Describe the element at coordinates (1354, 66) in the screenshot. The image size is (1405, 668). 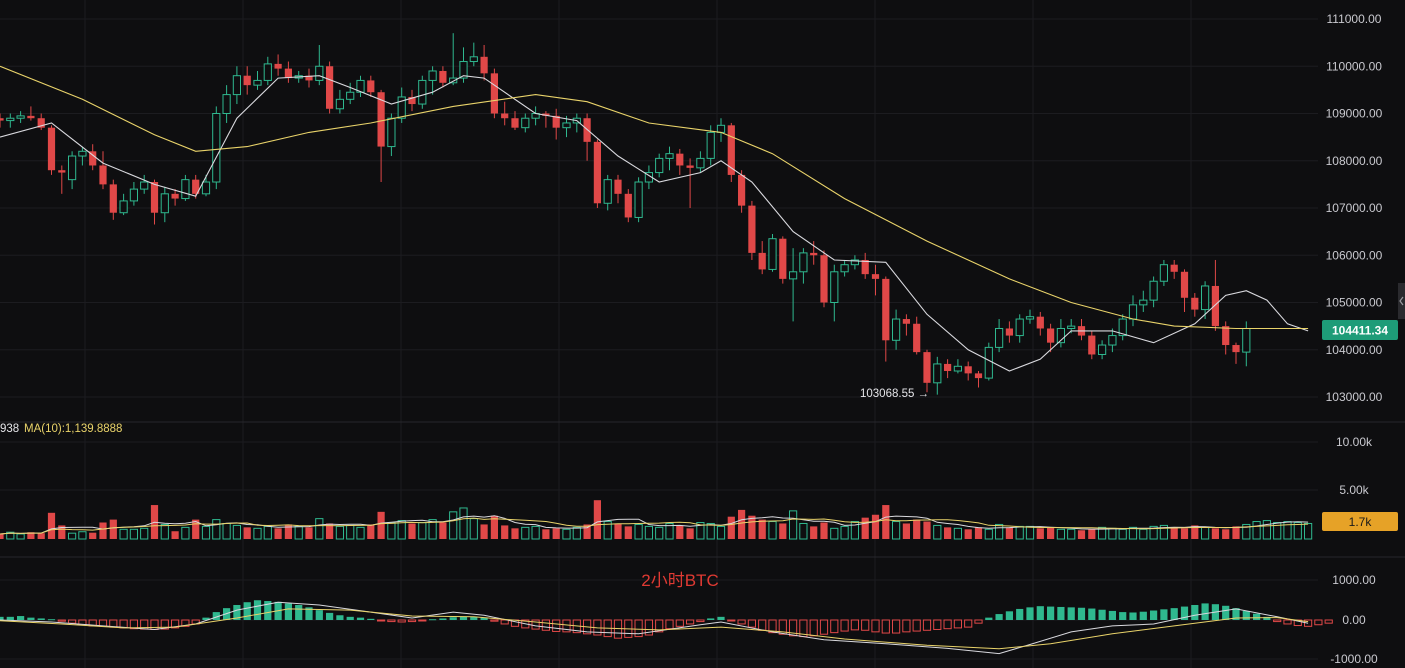
I see `price-tick-label: 110000.00` at that location.